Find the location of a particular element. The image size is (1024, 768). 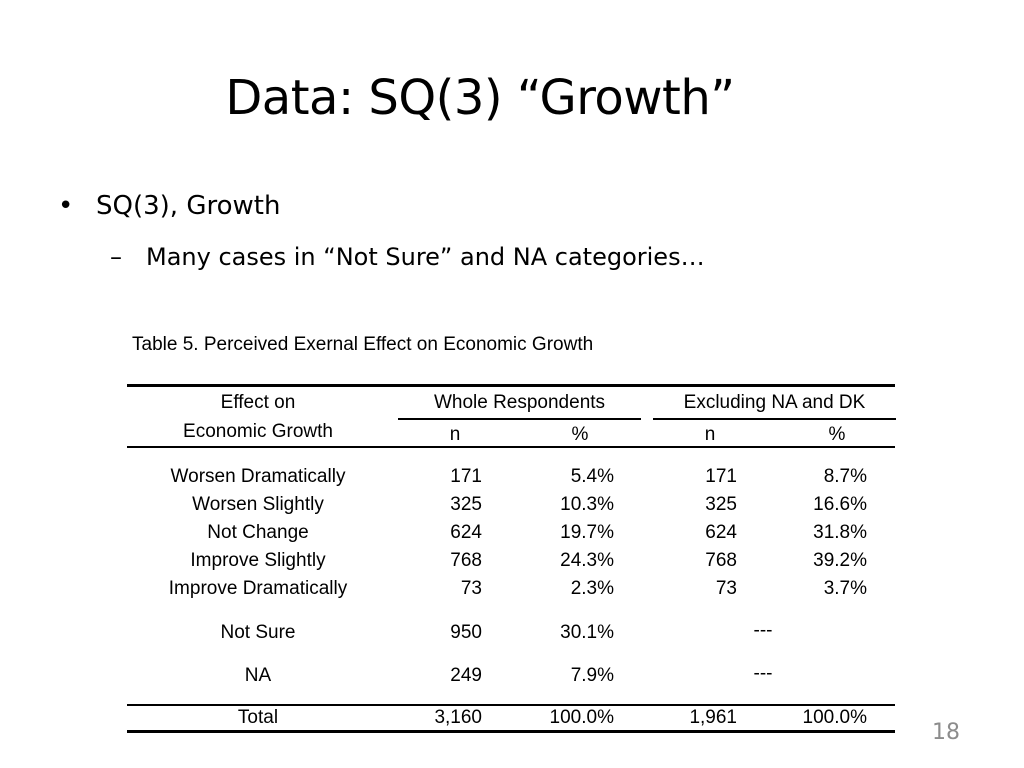

row-label: Improve Slightly is located at coordinates (258, 560).